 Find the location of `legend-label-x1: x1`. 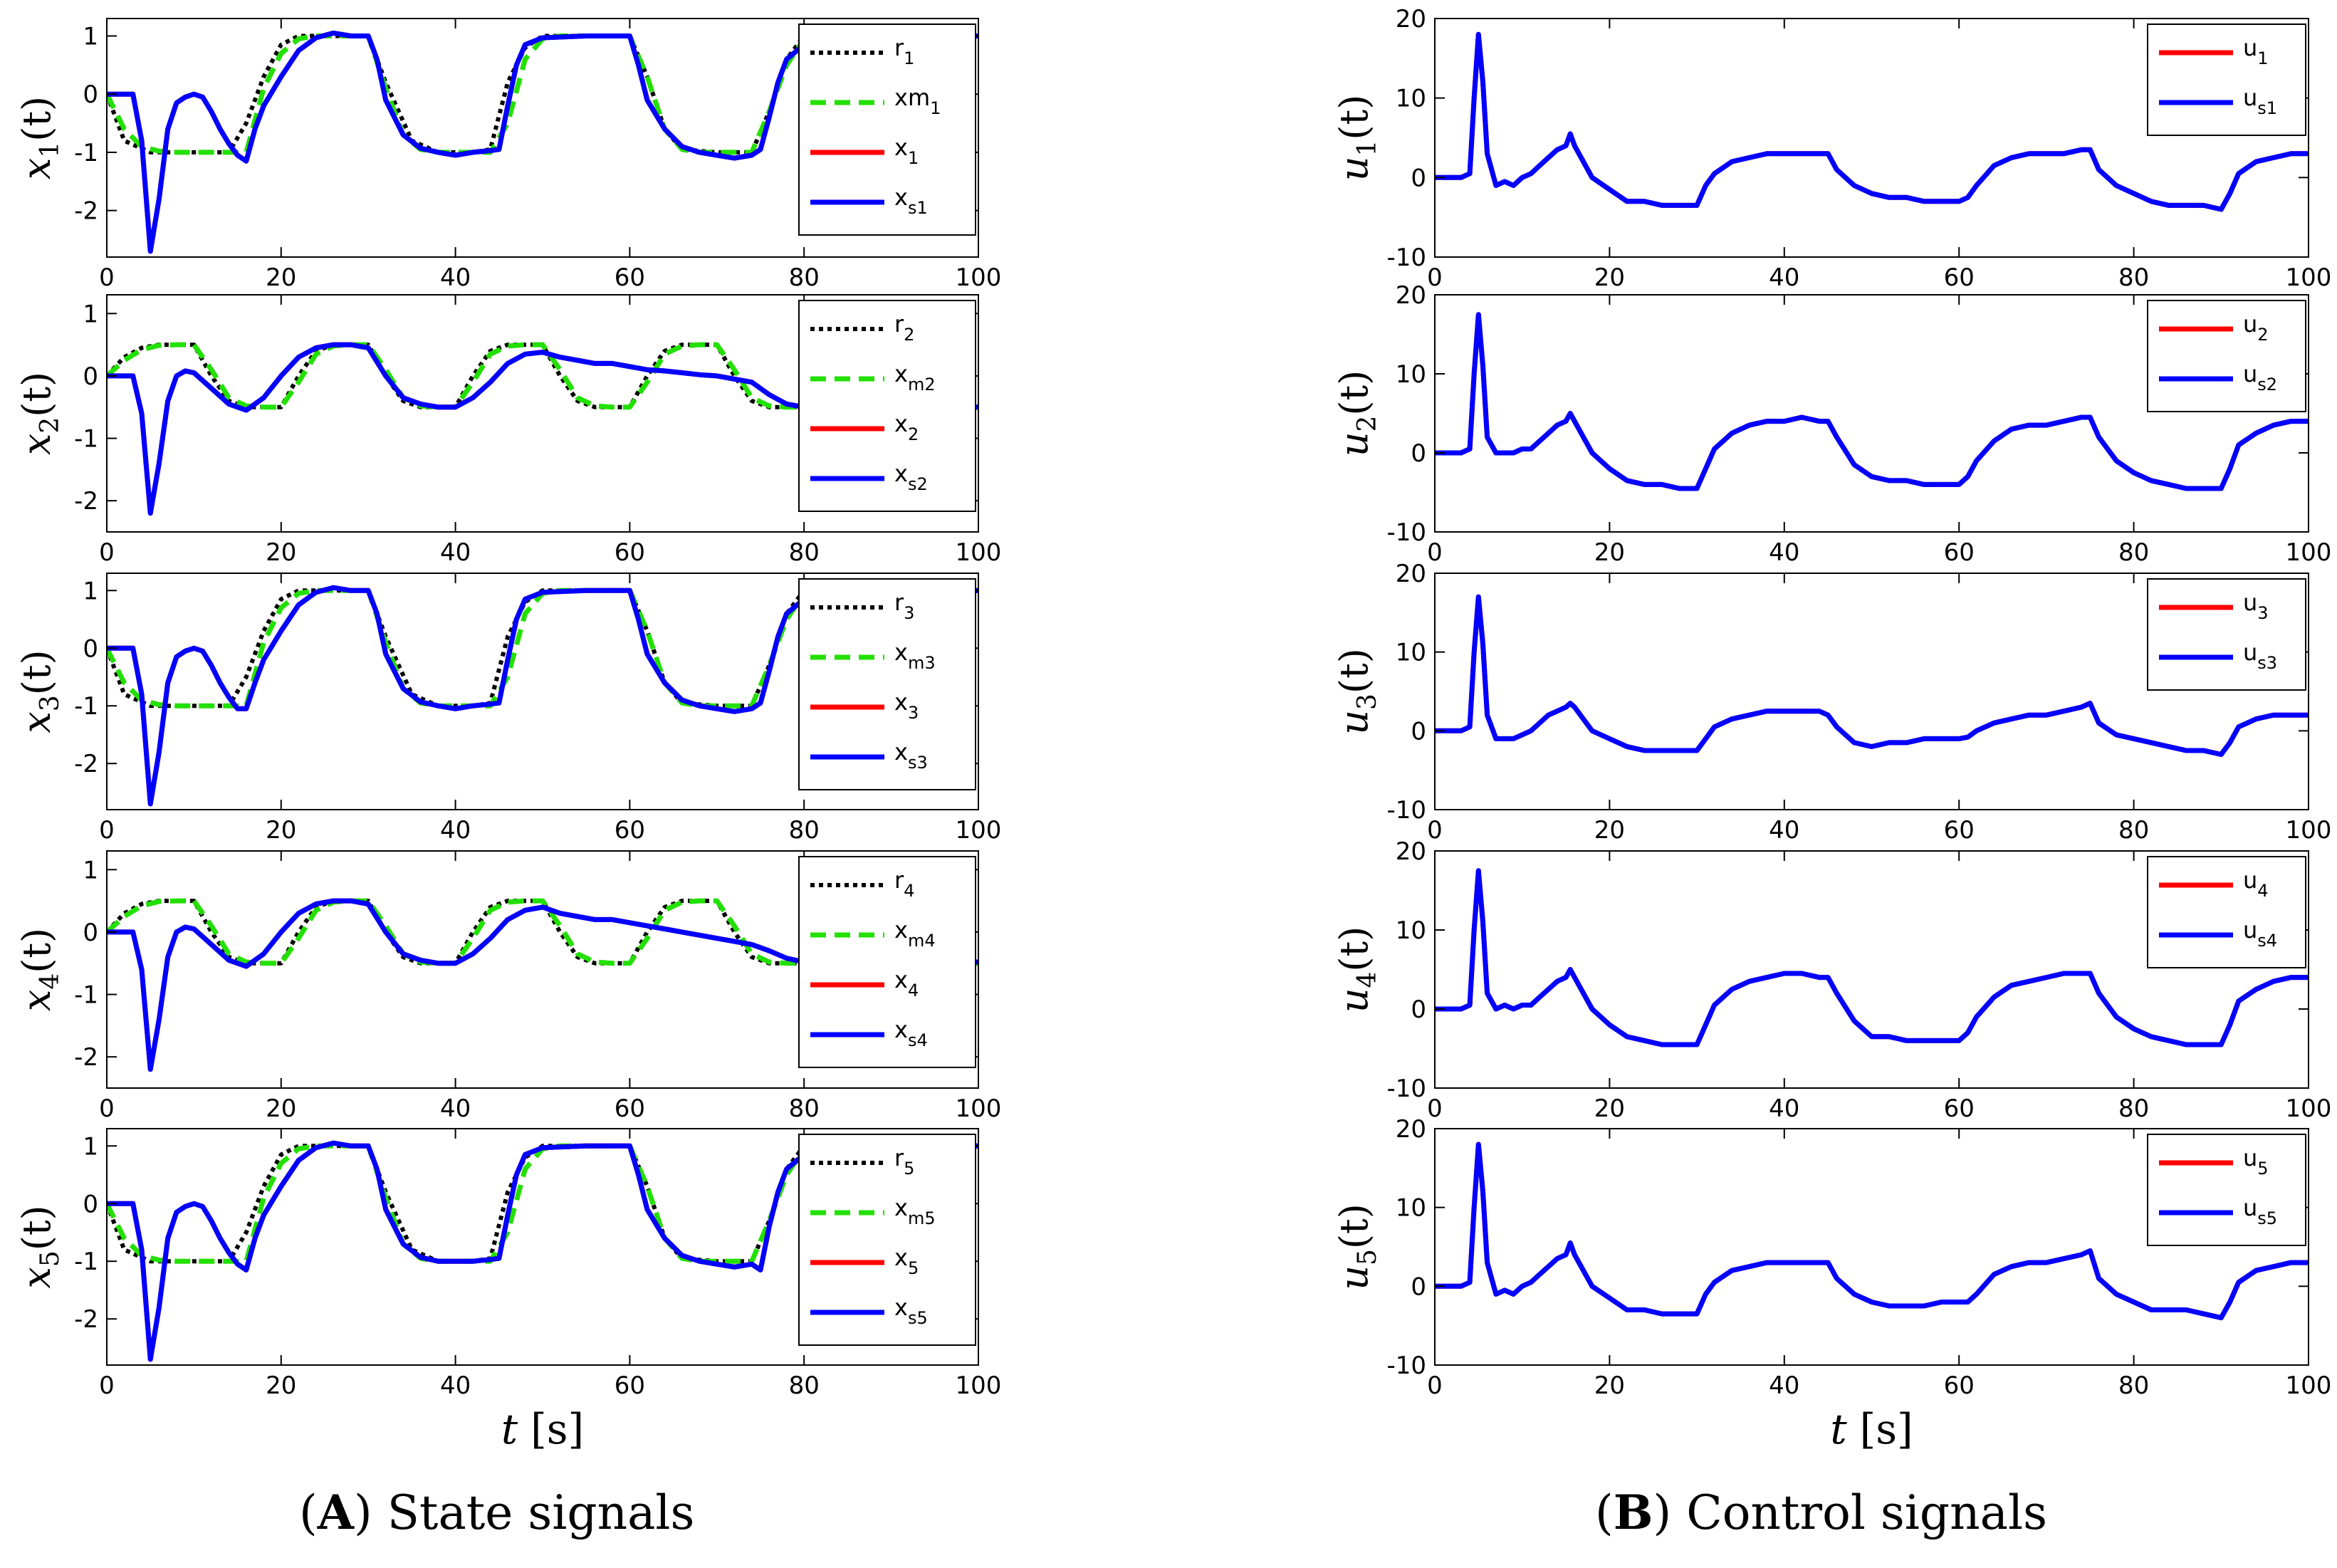

legend-label-x1: x1 is located at coordinates (906, 151).